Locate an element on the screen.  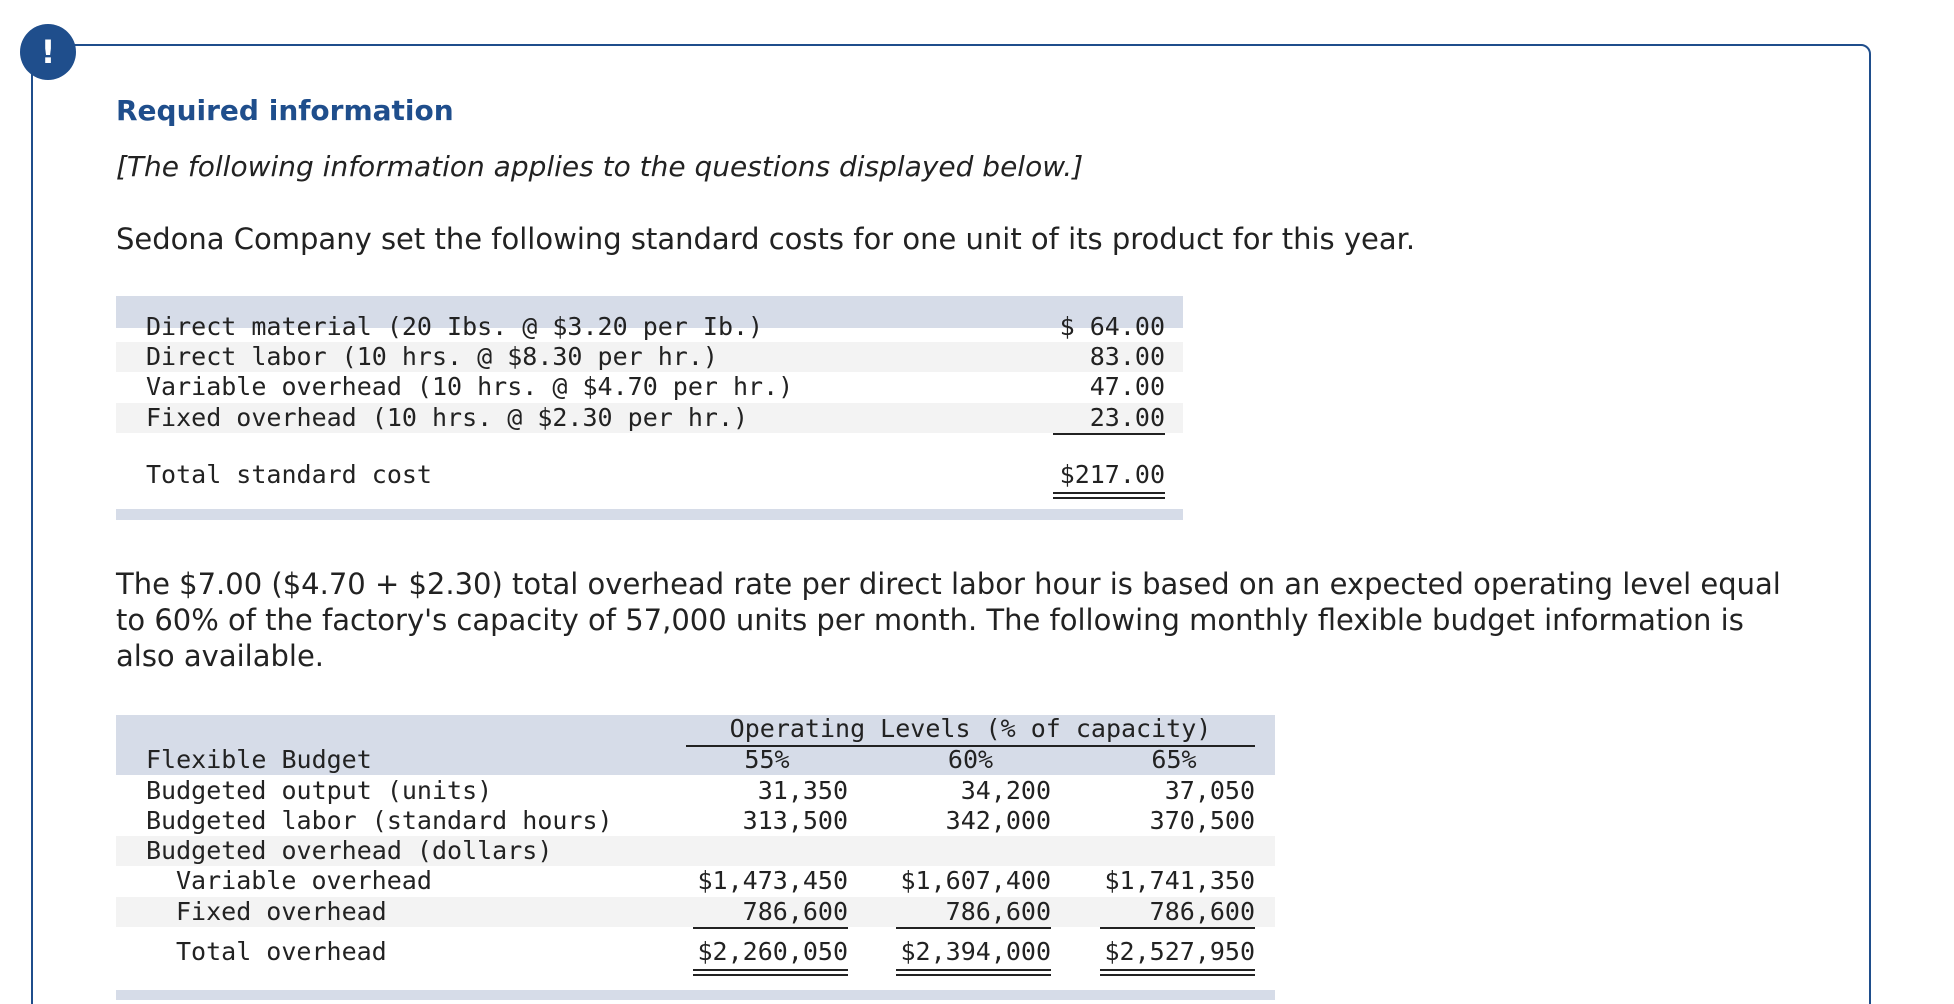
cell: $1,607,400 is located at coordinates (975, 880).